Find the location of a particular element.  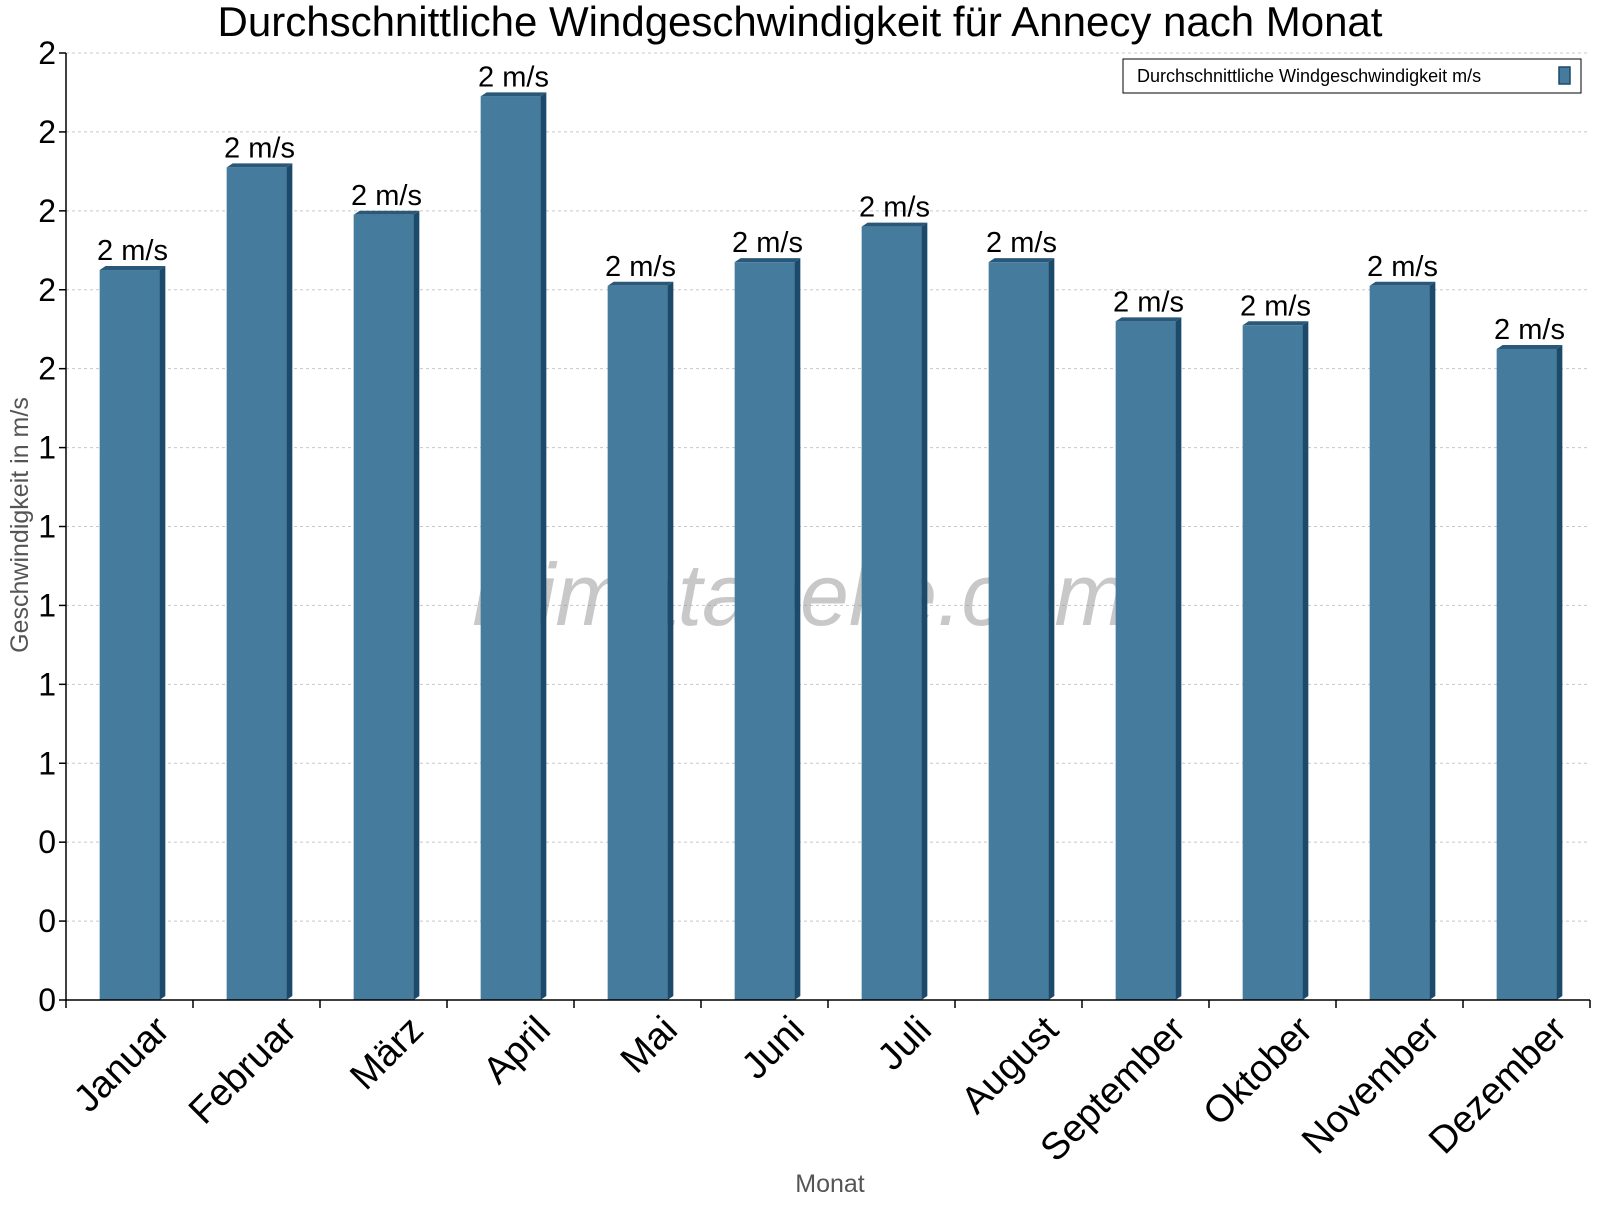

x-tick-label: Juli is located at coordinates (905, 1044).